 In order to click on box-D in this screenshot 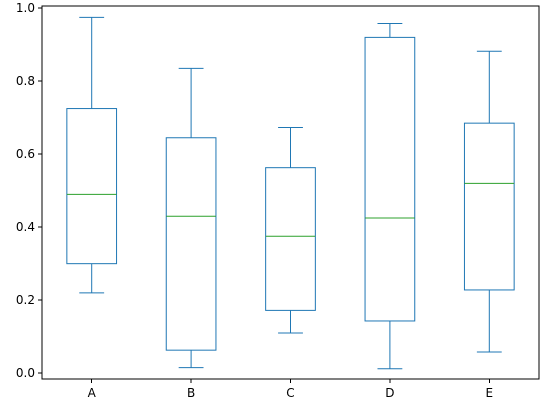, I will do `click(390, 196)`.